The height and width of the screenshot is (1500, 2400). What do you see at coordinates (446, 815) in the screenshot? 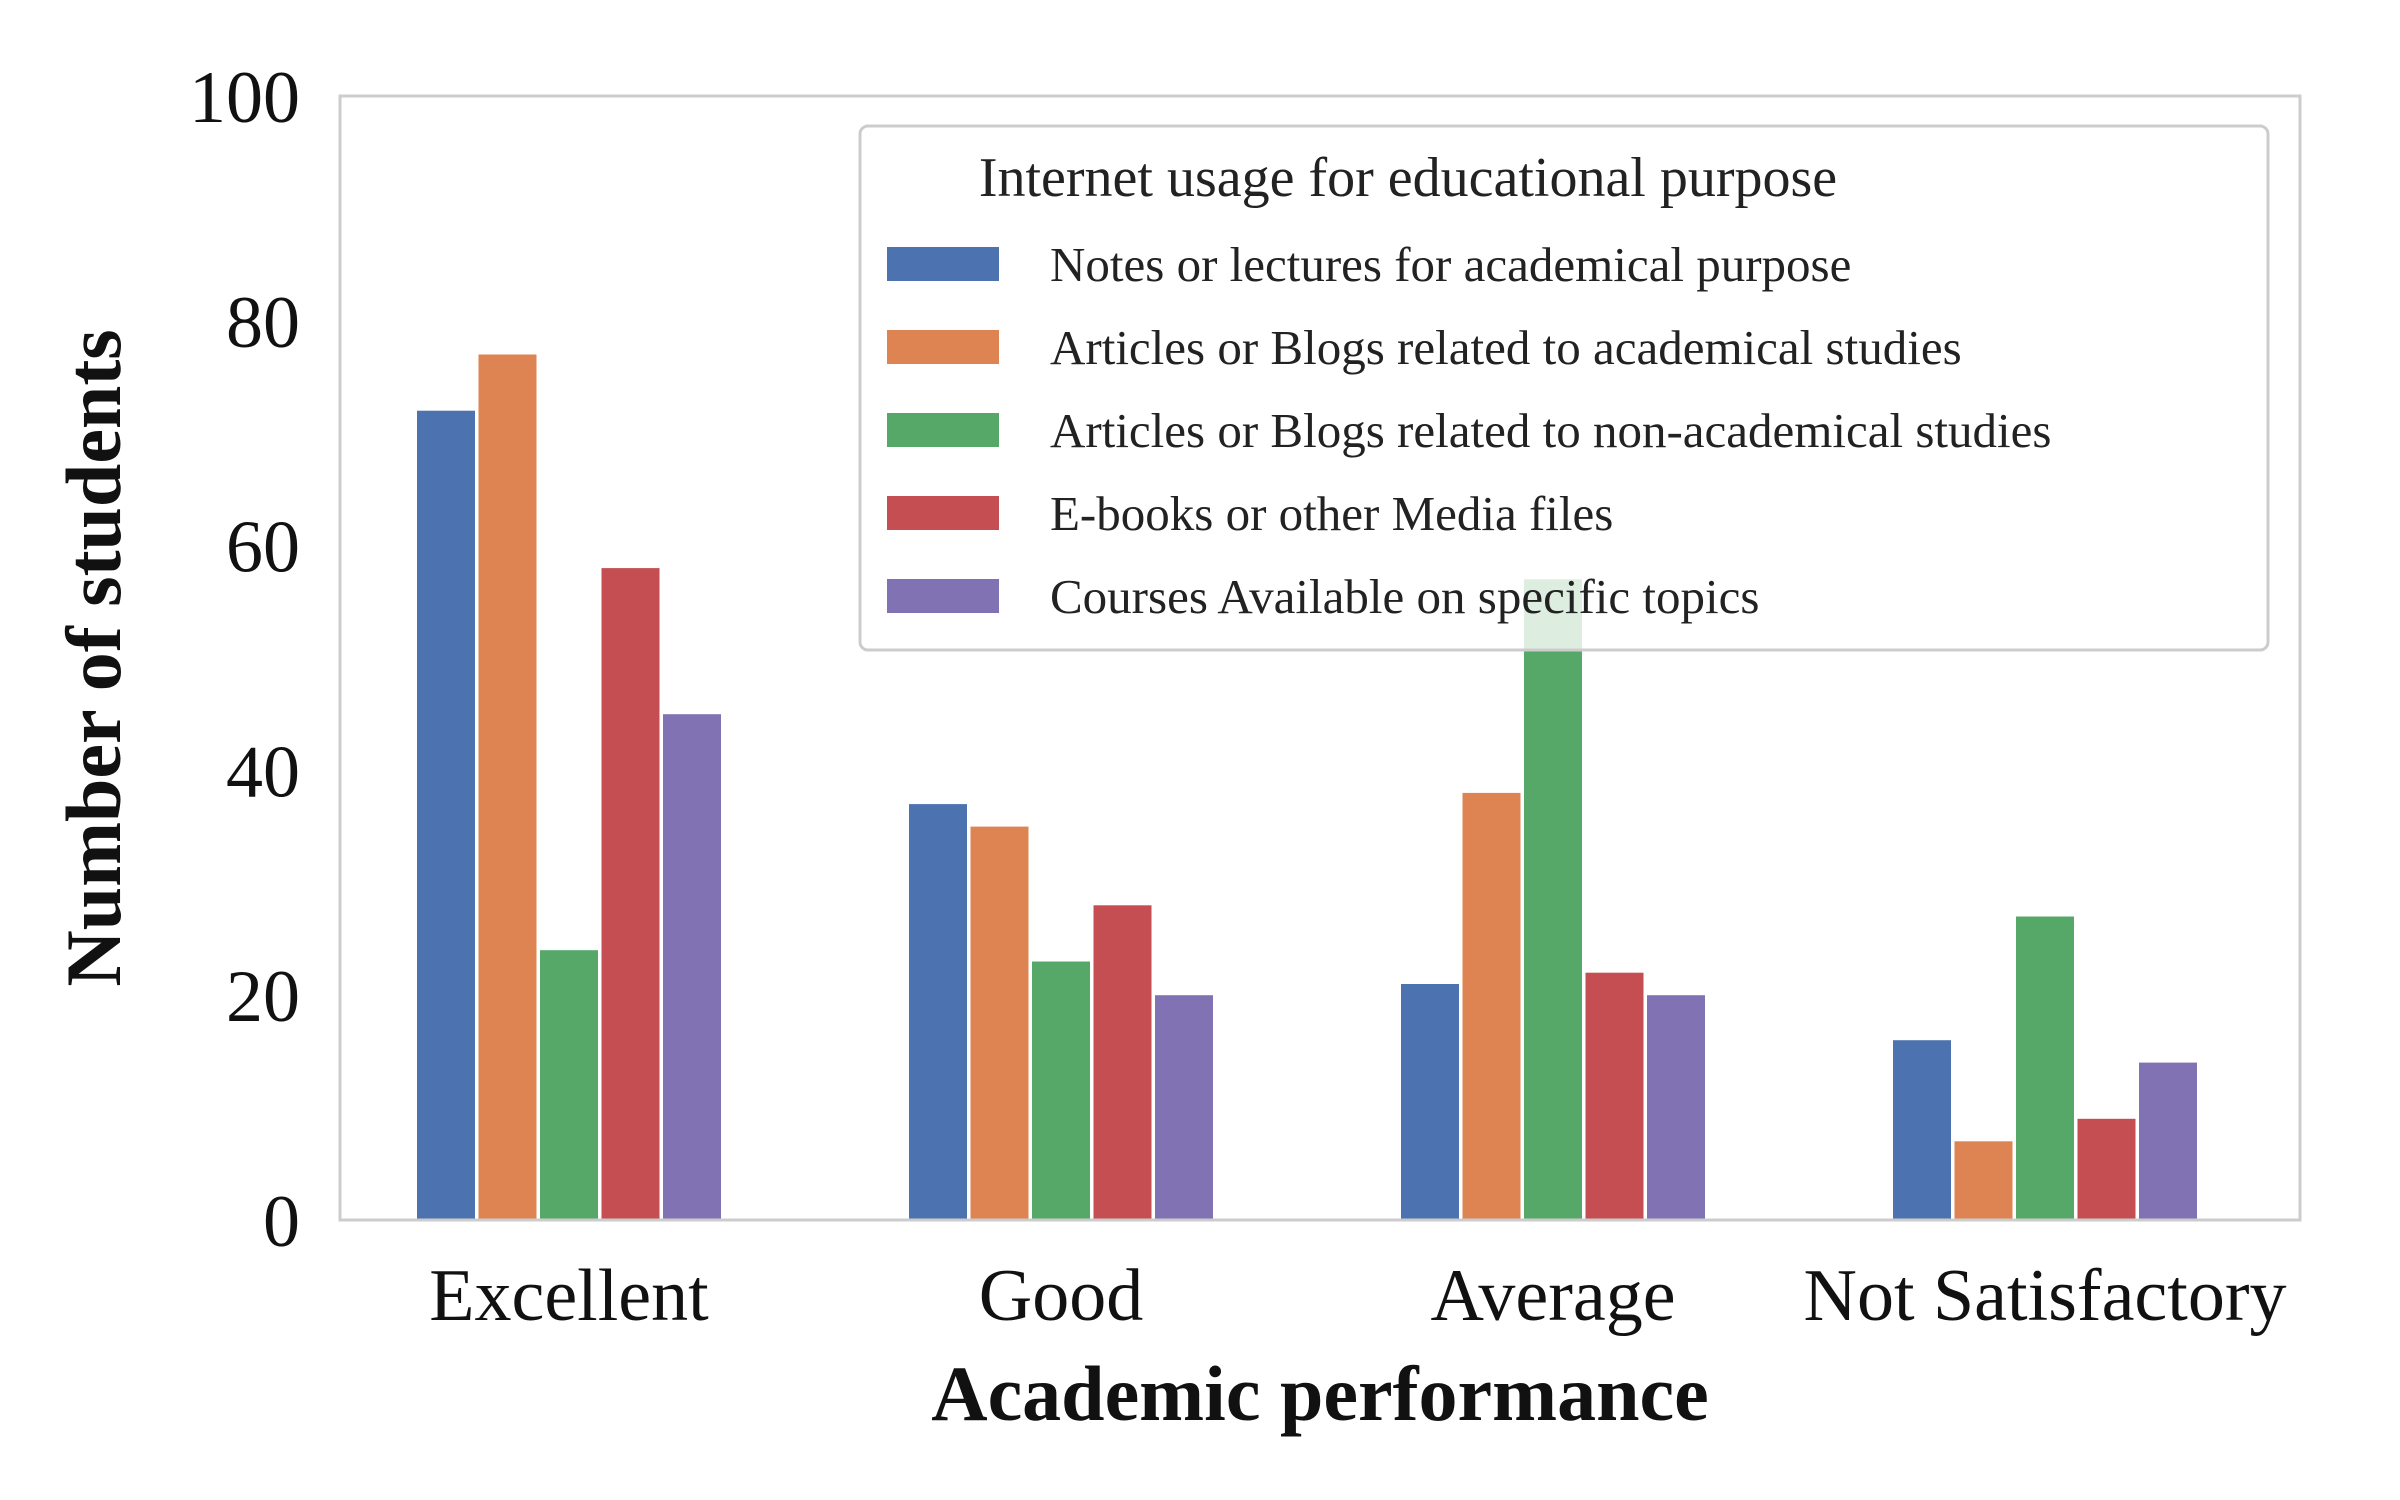
I see `bar-series-1-excellent` at bounding box center [446, 815].